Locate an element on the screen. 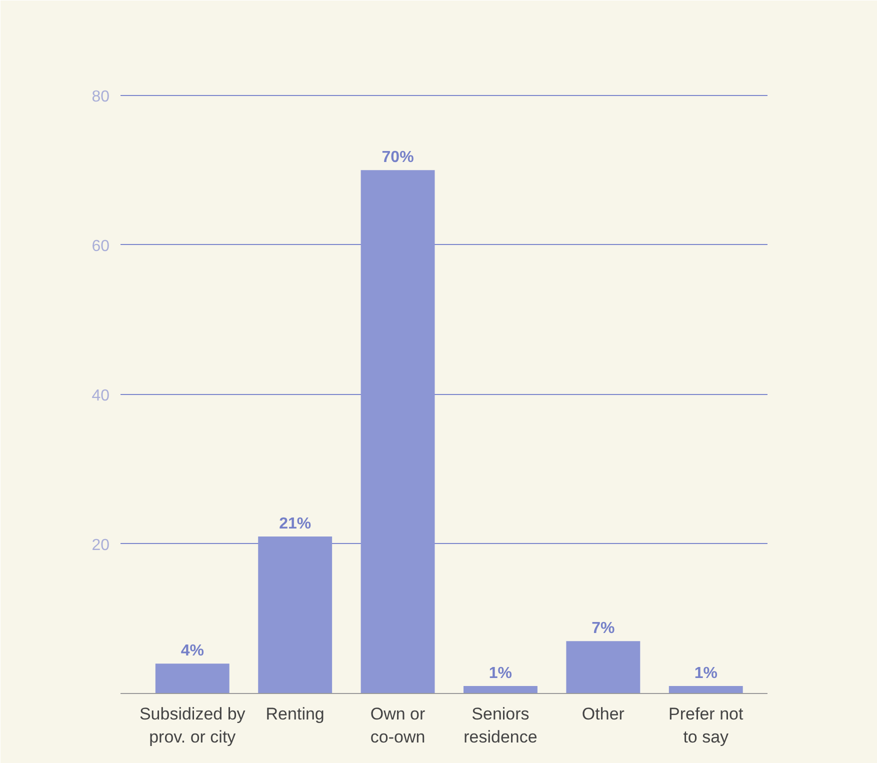 The width and height of the screenshot is (877, 763). y-tick-label: 60 is located at coordinates (101, 246).